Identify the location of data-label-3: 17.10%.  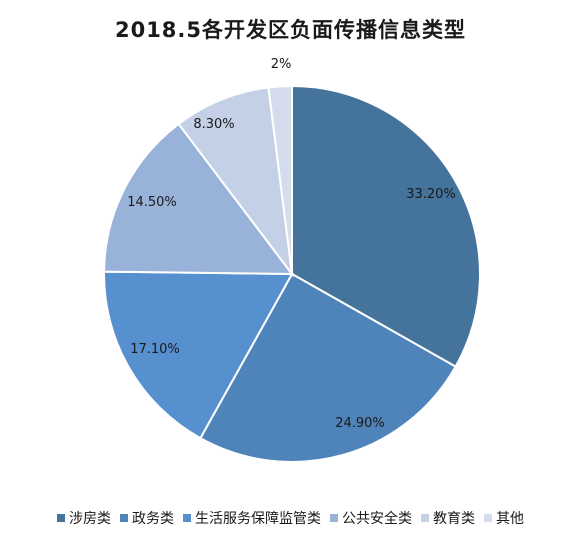
(155, 349).